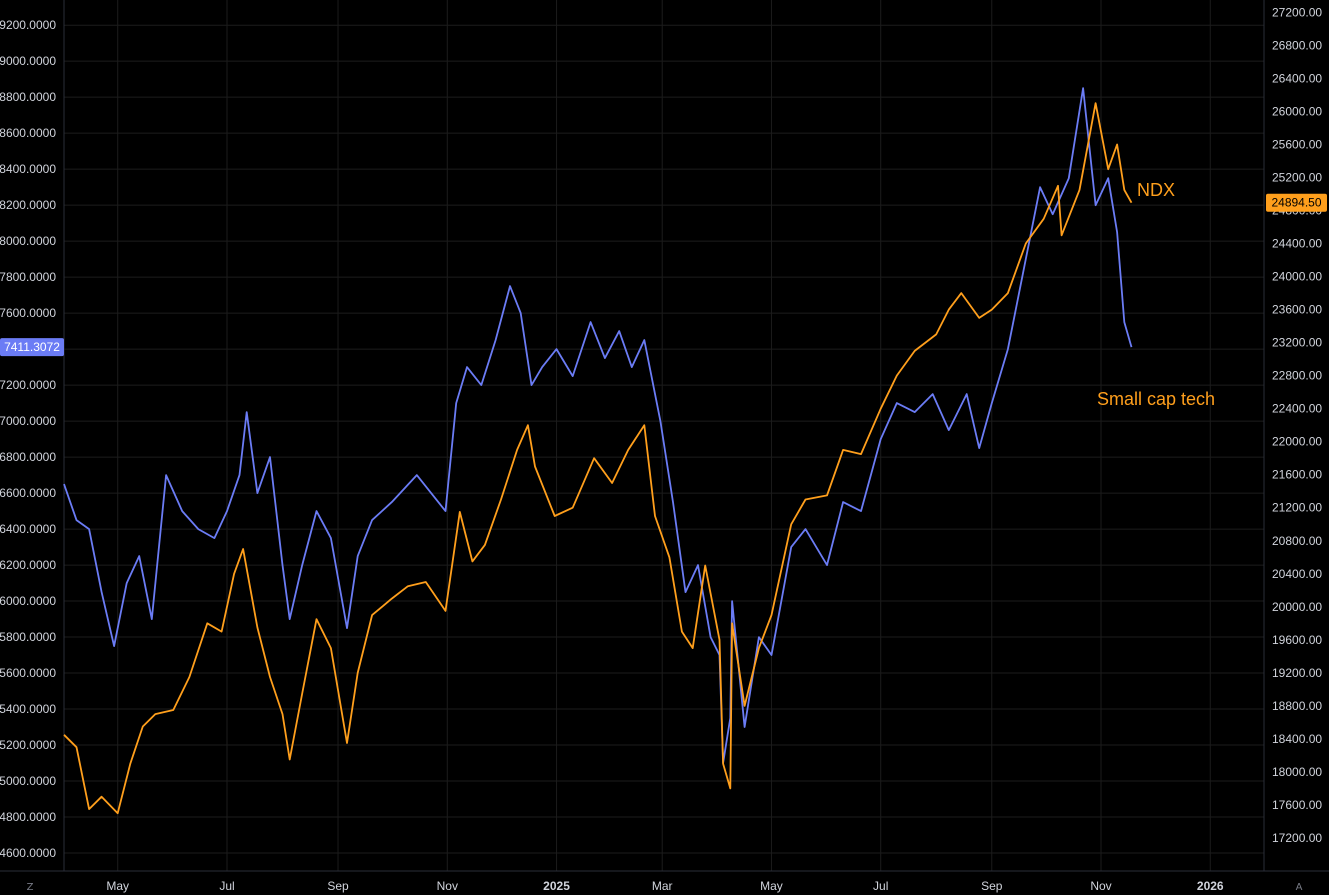 This screenshot has height=895, width=1329. What do you see at coordinates (28, 817) in the screenshot?
I see `left-tick-label: 4800.0000` at bounding box center [28, 817].